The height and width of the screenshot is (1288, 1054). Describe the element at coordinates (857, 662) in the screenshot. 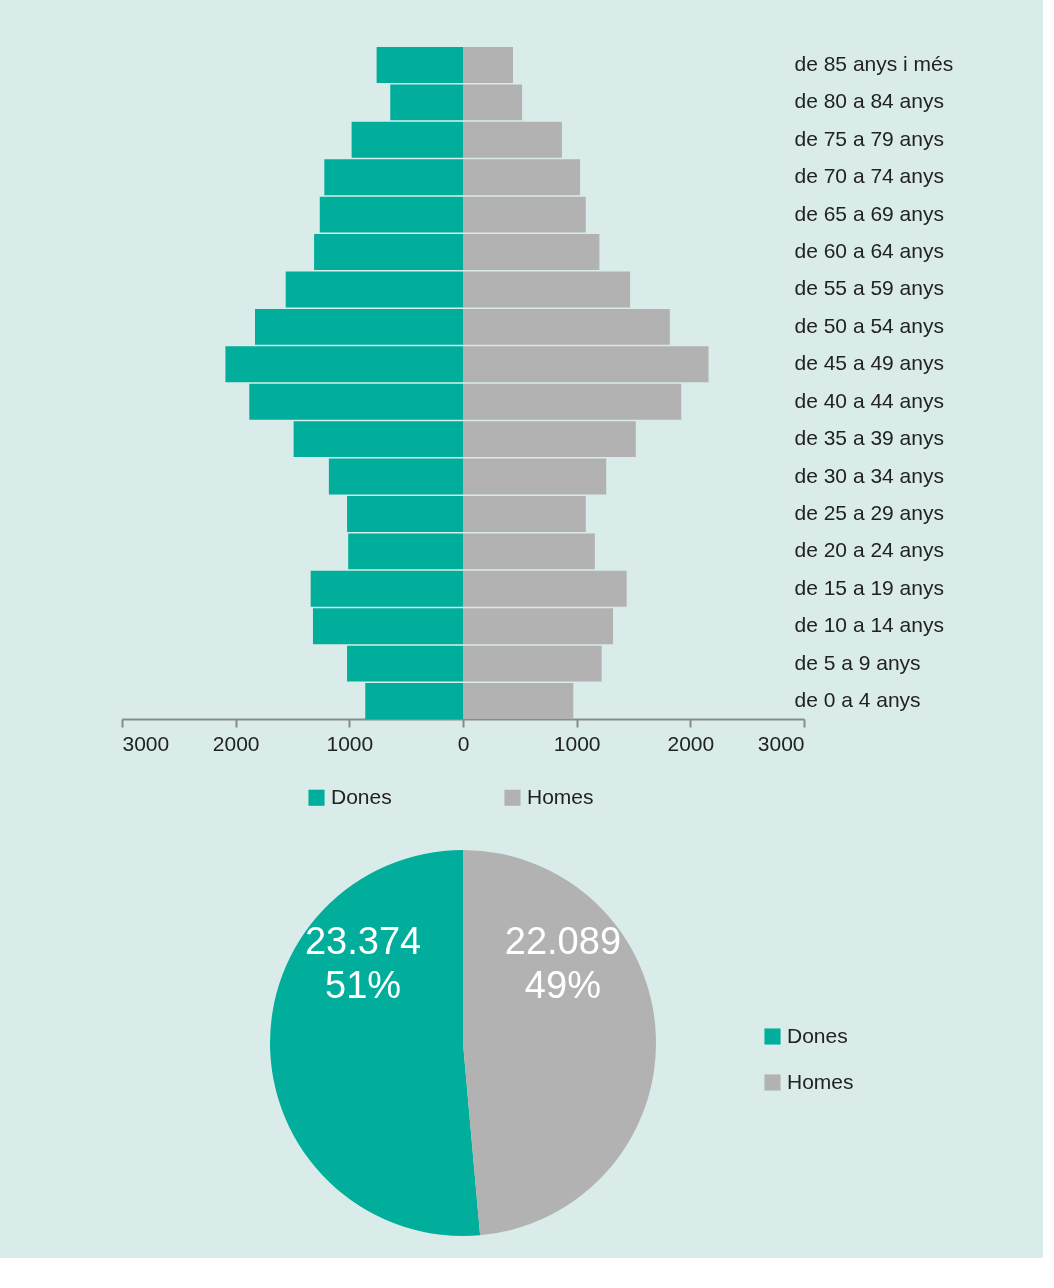

I see `y-tick-label: de 5 a 9 anys` at that location.